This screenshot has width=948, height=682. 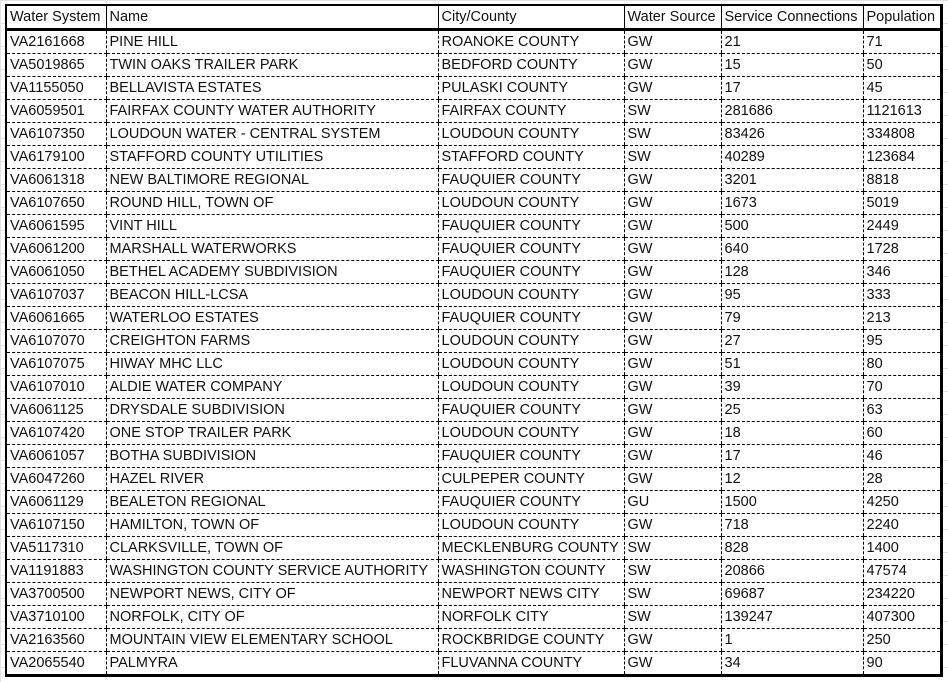 I want to click on cell-city-county: NEWPORT NEWS CITY, so click(x=530, y=594).